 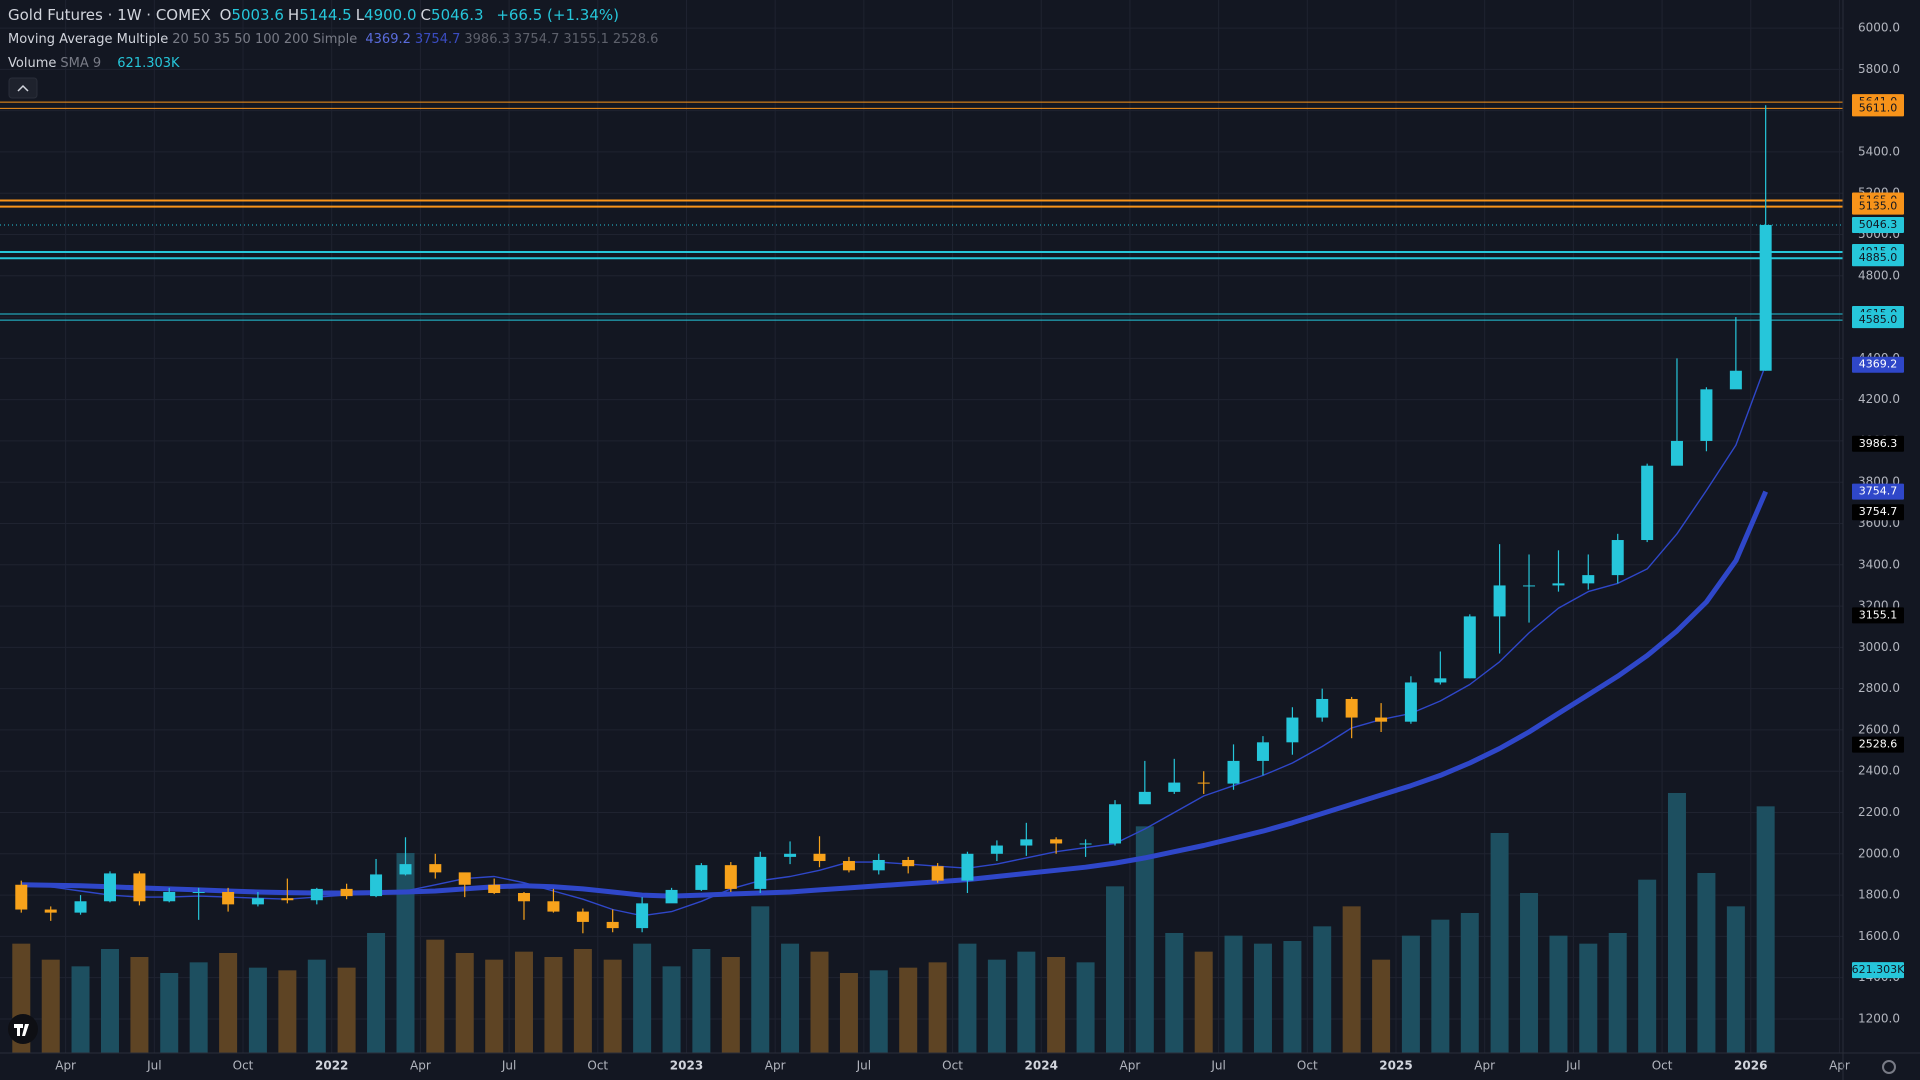 What do you see at coordinates (360, 15) in the screenshot?
I see `ohlc-key: L` at bounding box center [360, 15].